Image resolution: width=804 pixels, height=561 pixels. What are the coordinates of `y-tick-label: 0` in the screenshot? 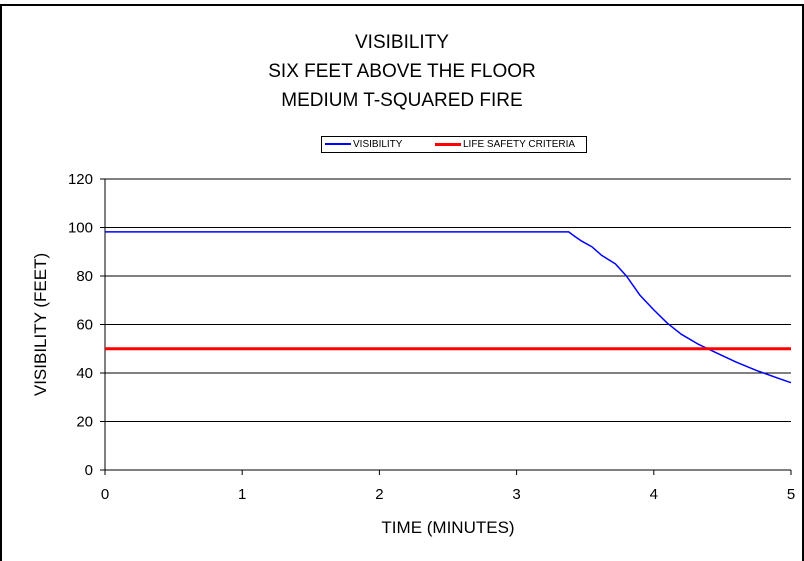 It's located at (89, 470).